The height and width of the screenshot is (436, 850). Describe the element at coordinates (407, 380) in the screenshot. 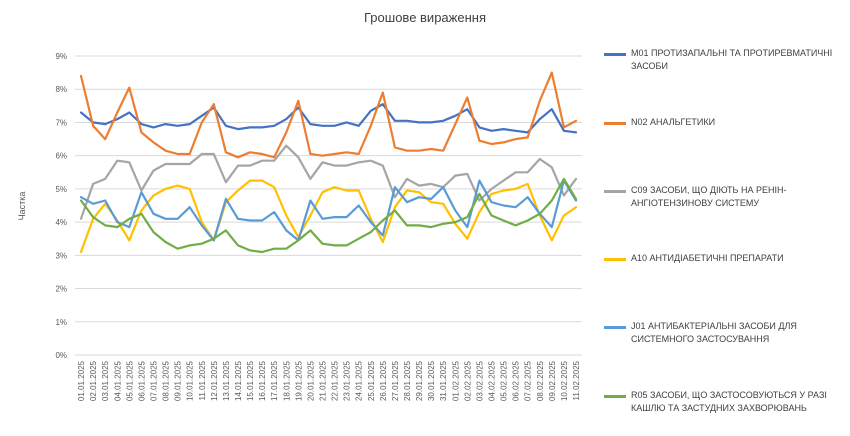

I see `x-tick-label: 28.01.2025` at that location.